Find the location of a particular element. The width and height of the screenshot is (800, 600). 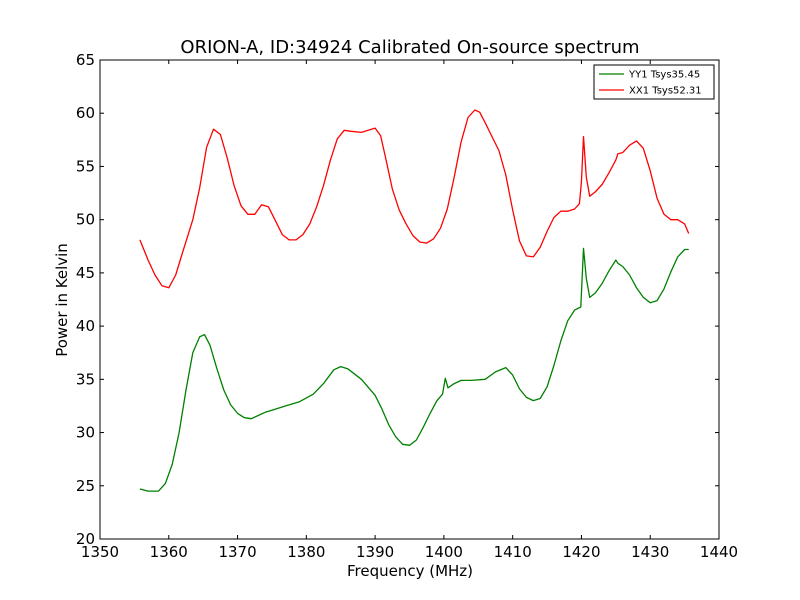

x-tick-label: 1380 is located at coordinates (306, 552).